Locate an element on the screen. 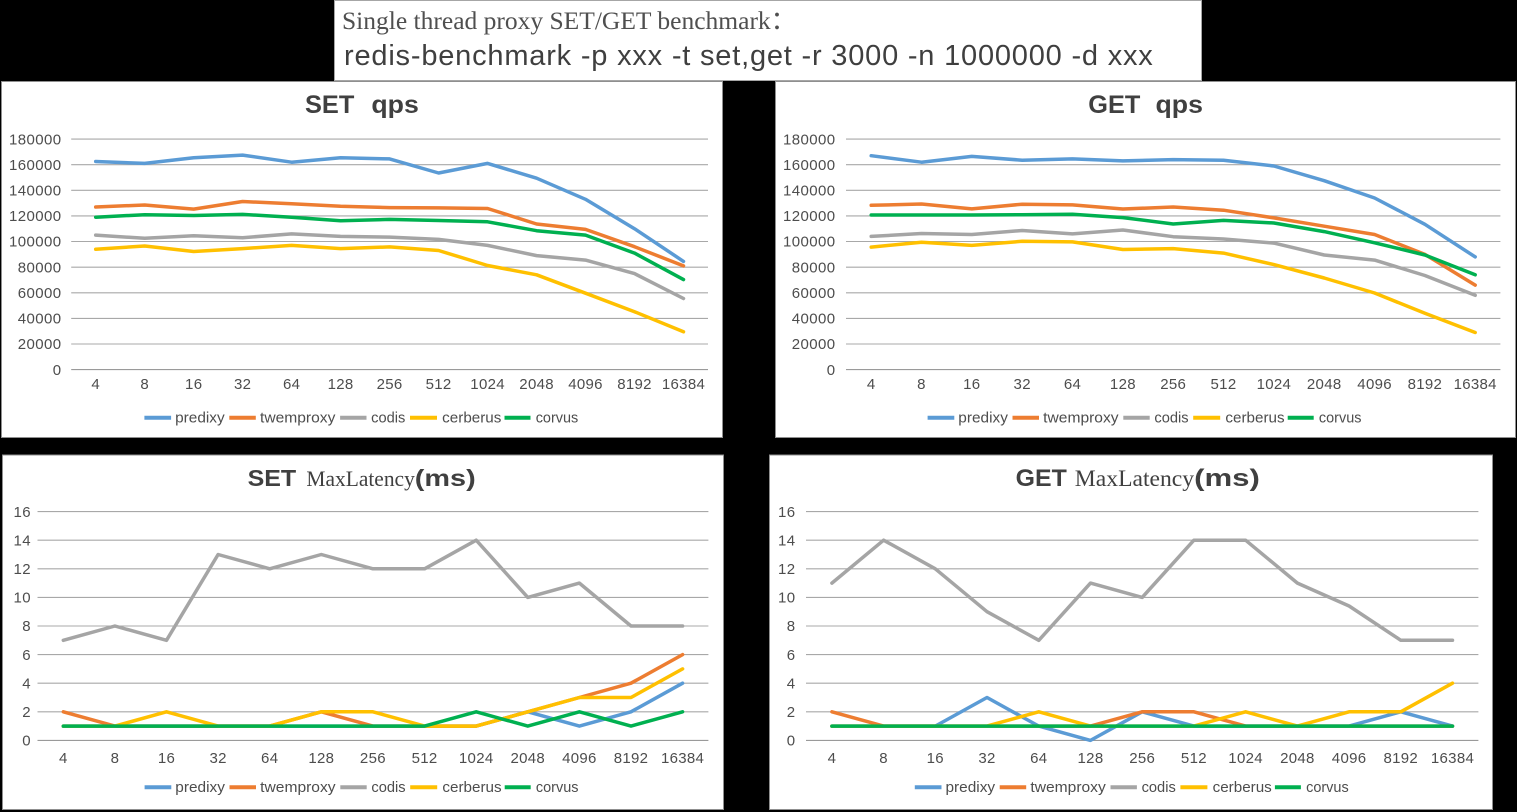  svg-text: qps is located at coordinates (1179, 105).